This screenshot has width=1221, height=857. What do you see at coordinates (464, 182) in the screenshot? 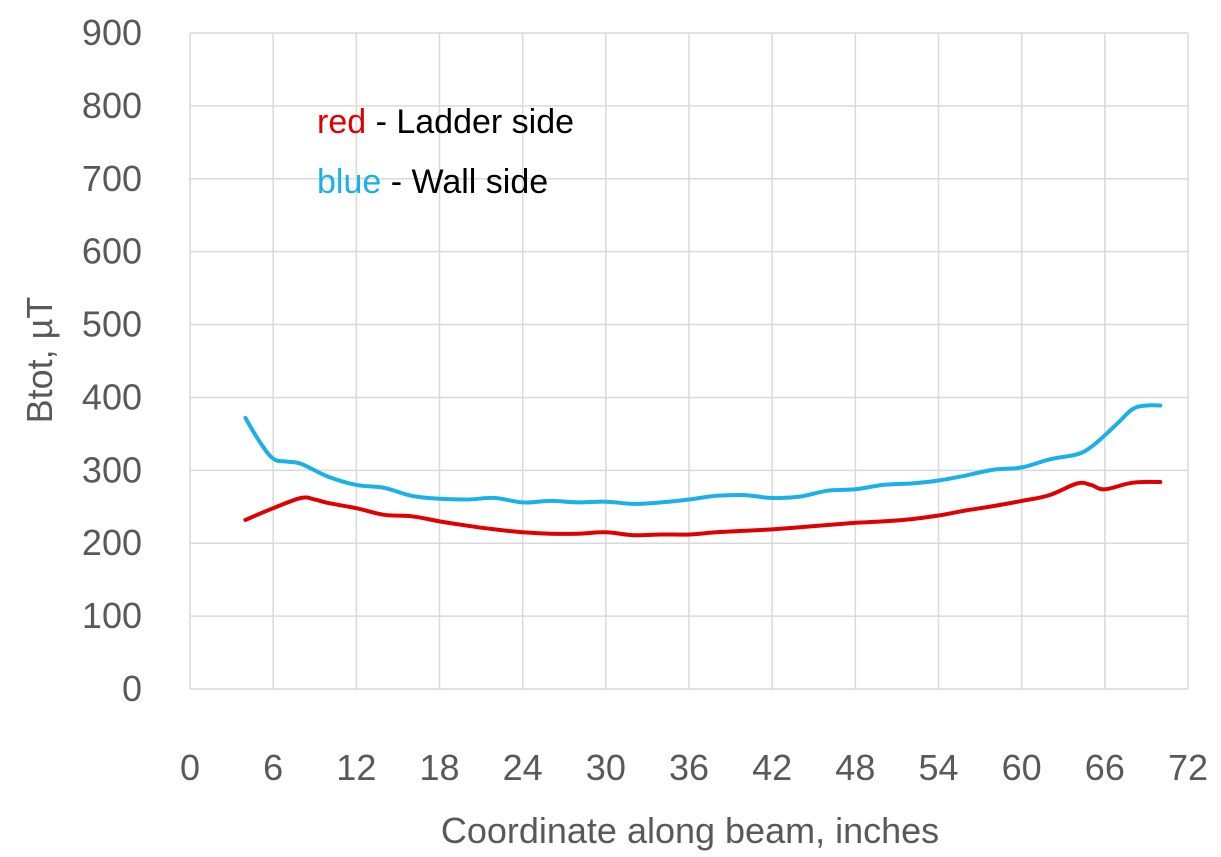
I see `legend-description: - Wall side` at bounding box center [464, 182].